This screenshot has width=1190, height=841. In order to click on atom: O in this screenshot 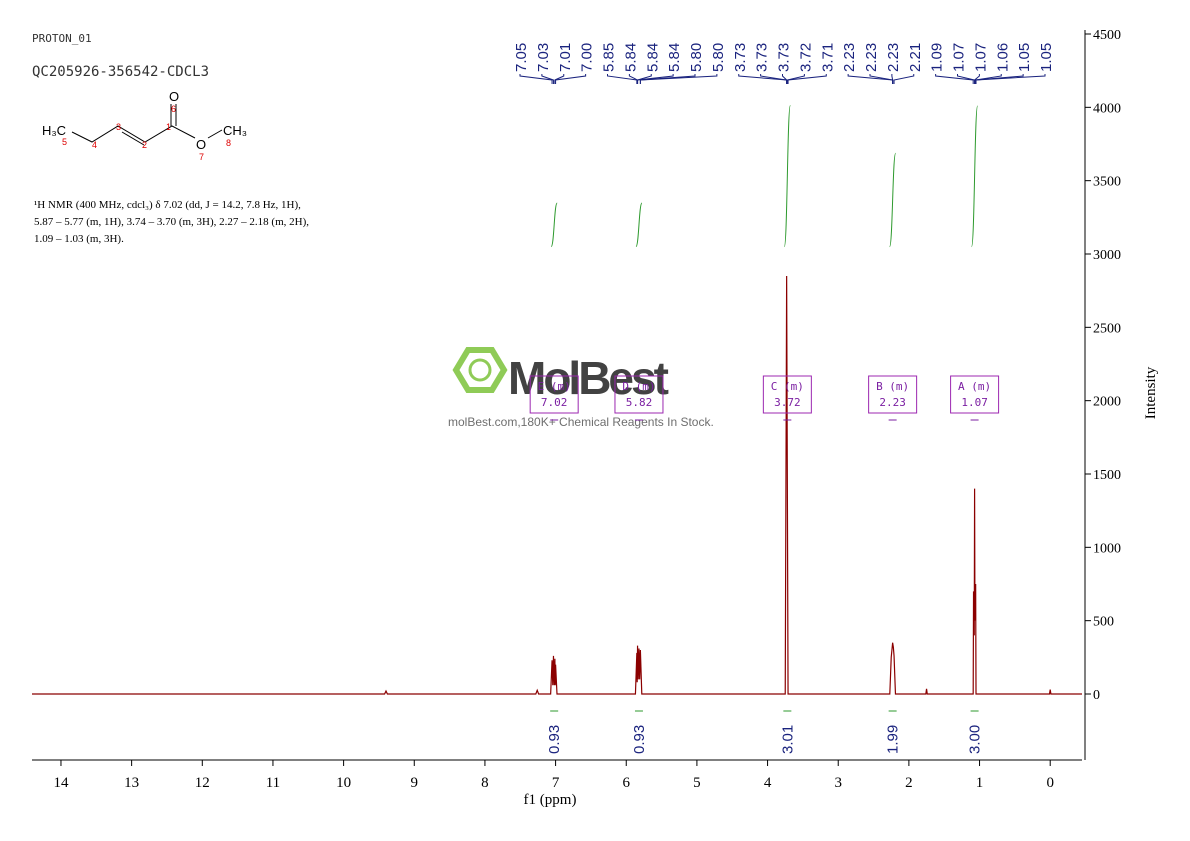, I will do `click(174, 96)`.